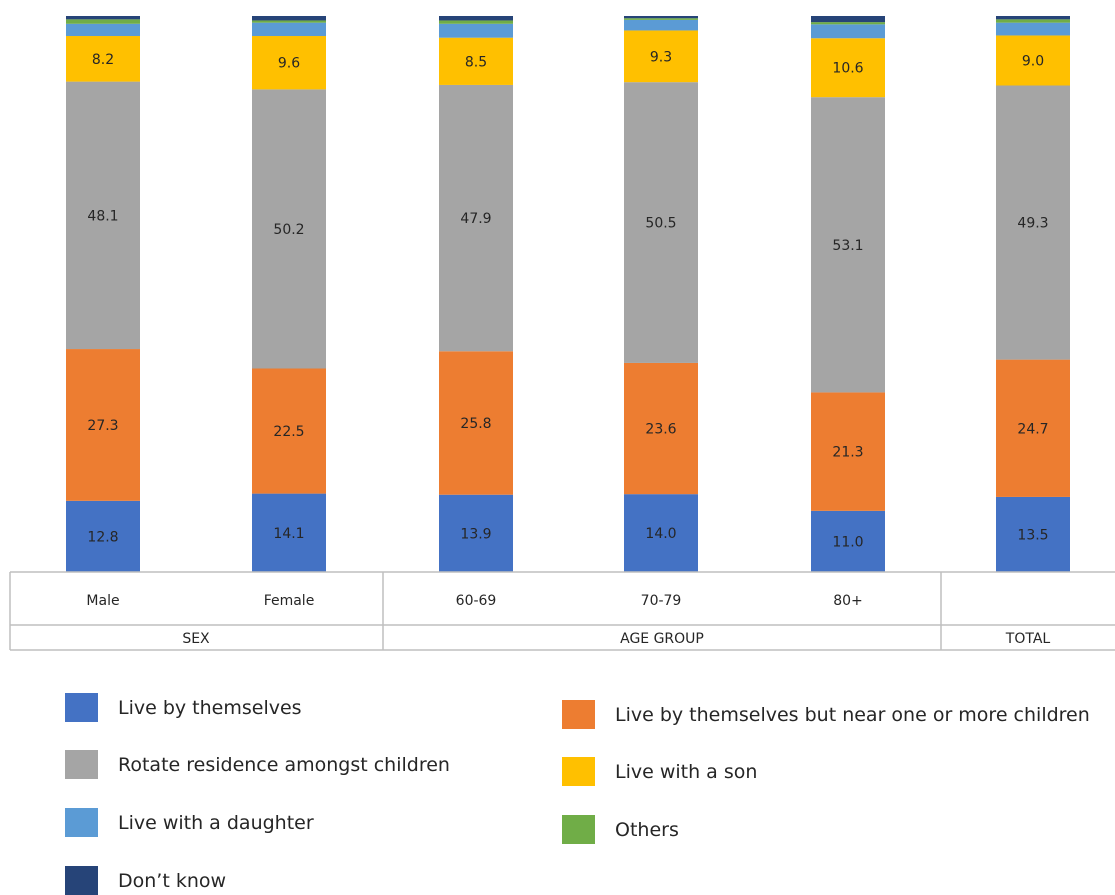  I want to click on legend-item-dont-know: Don’t know, so click(145, 880).